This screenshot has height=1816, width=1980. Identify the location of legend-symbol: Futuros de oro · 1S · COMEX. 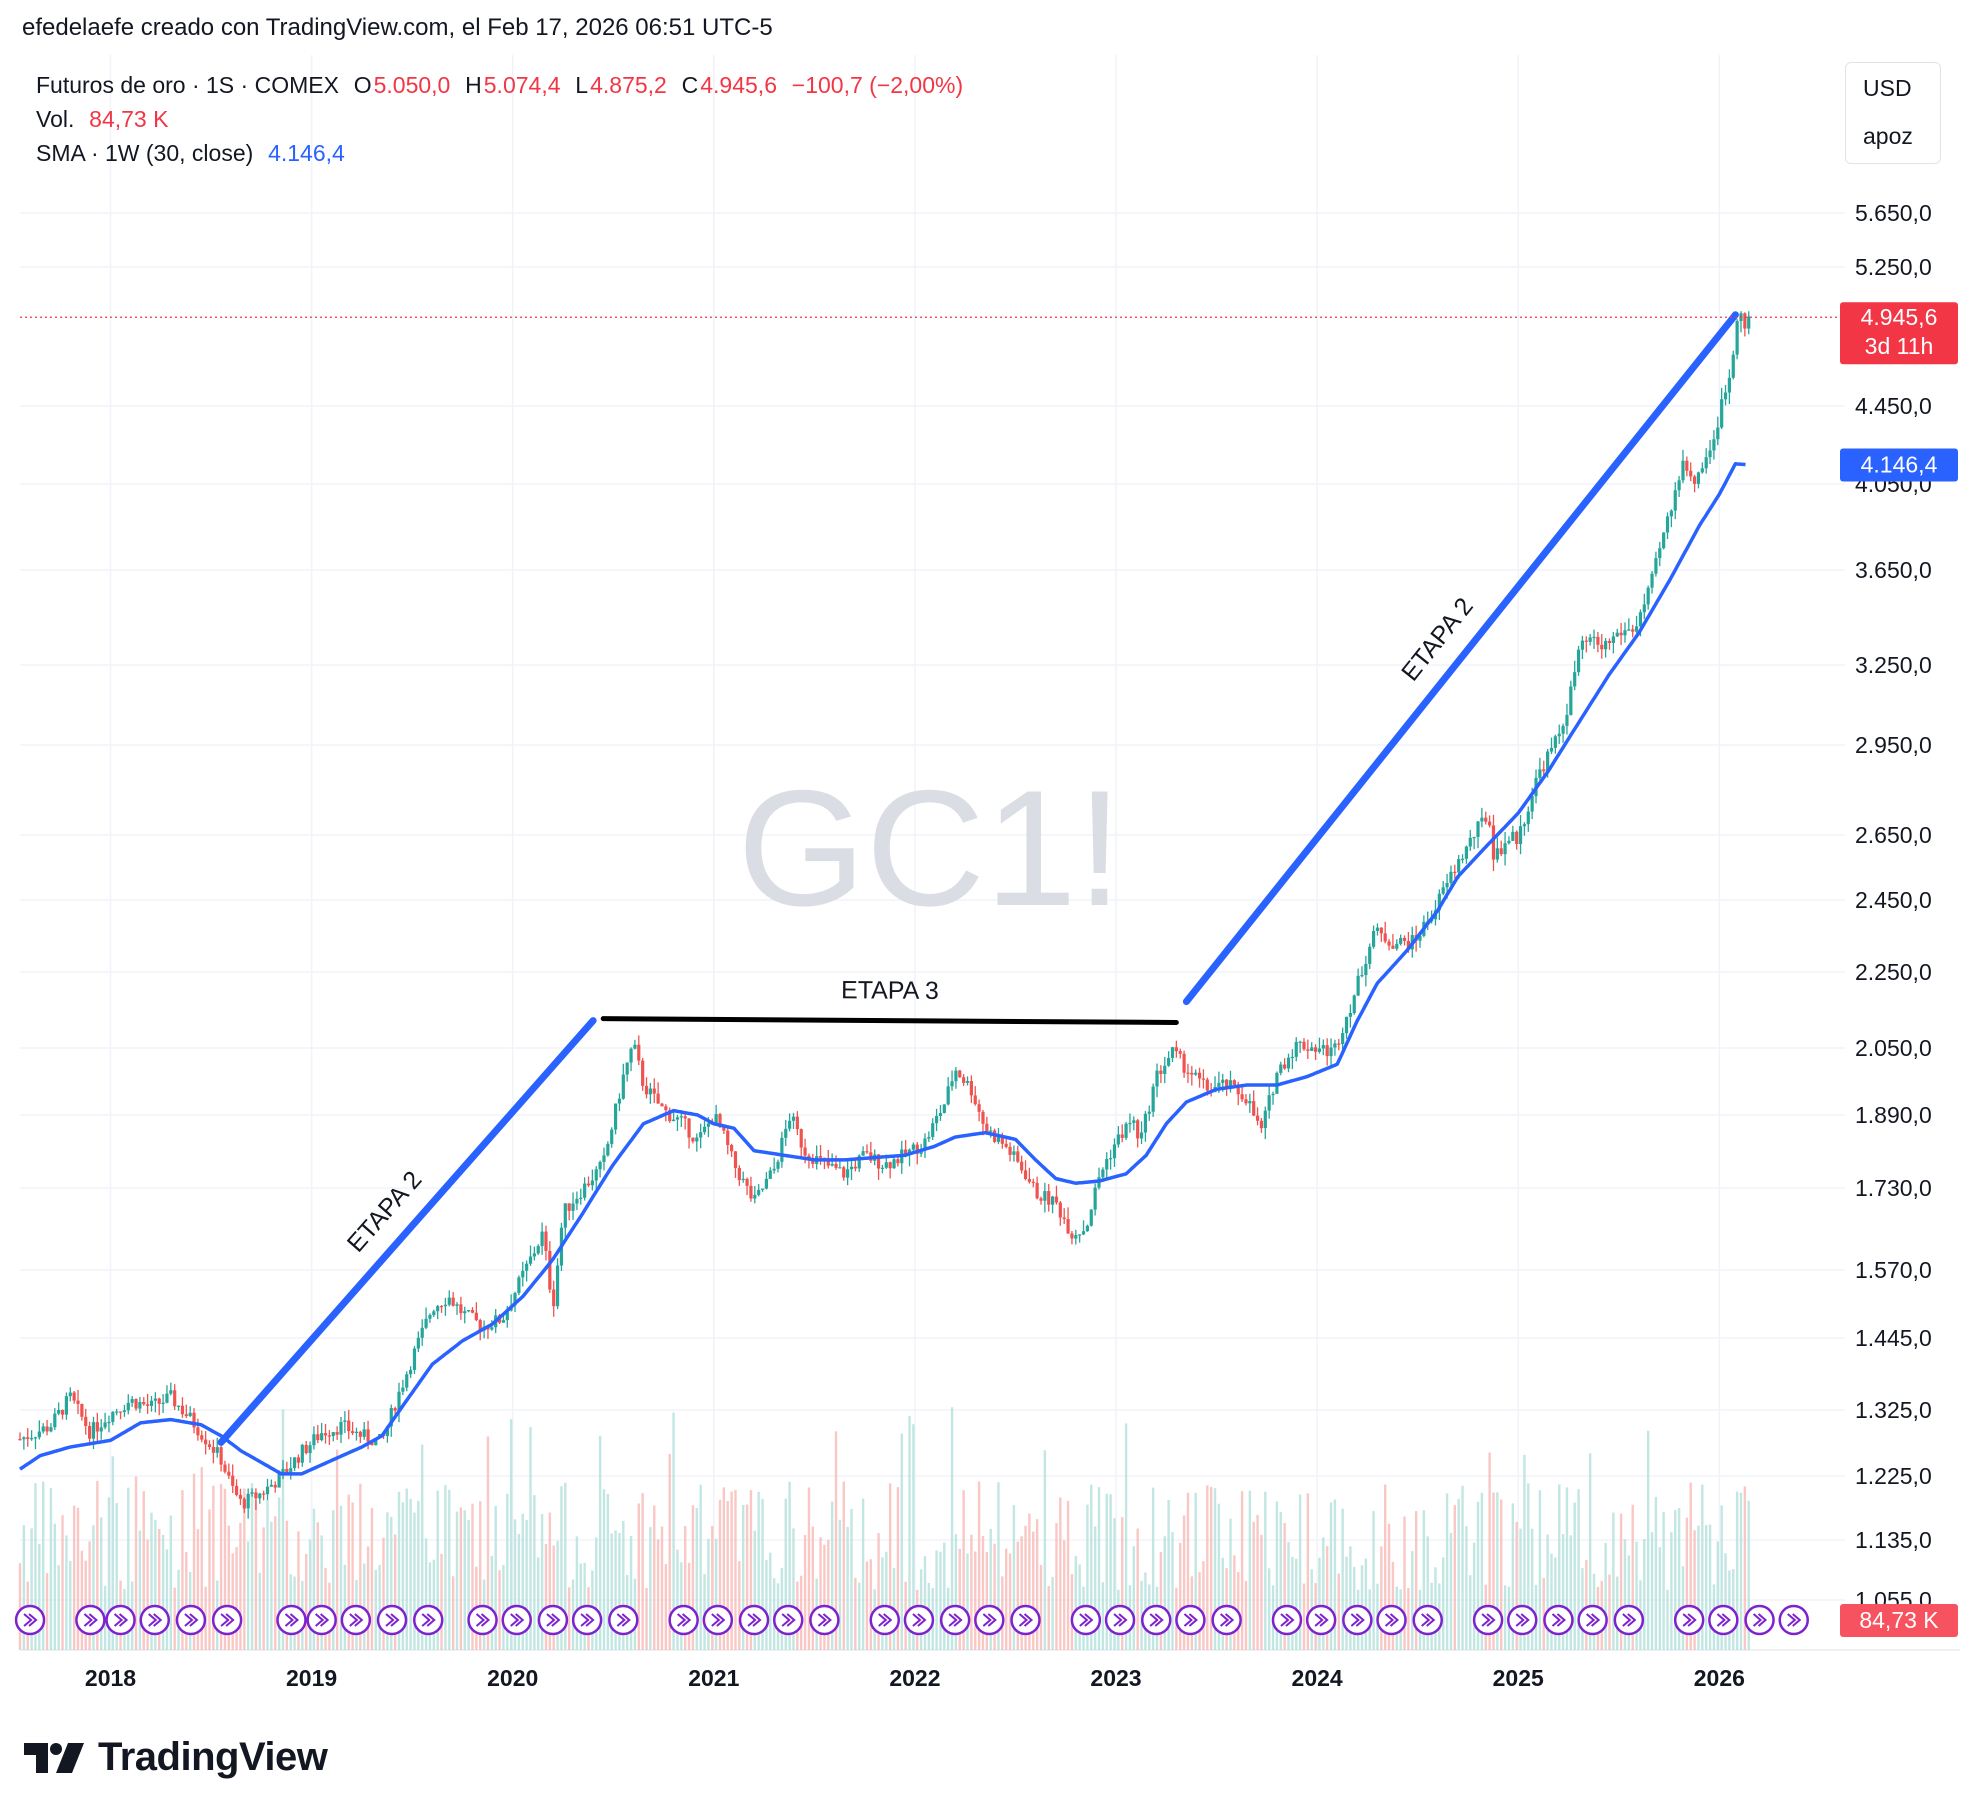
(187, 85).